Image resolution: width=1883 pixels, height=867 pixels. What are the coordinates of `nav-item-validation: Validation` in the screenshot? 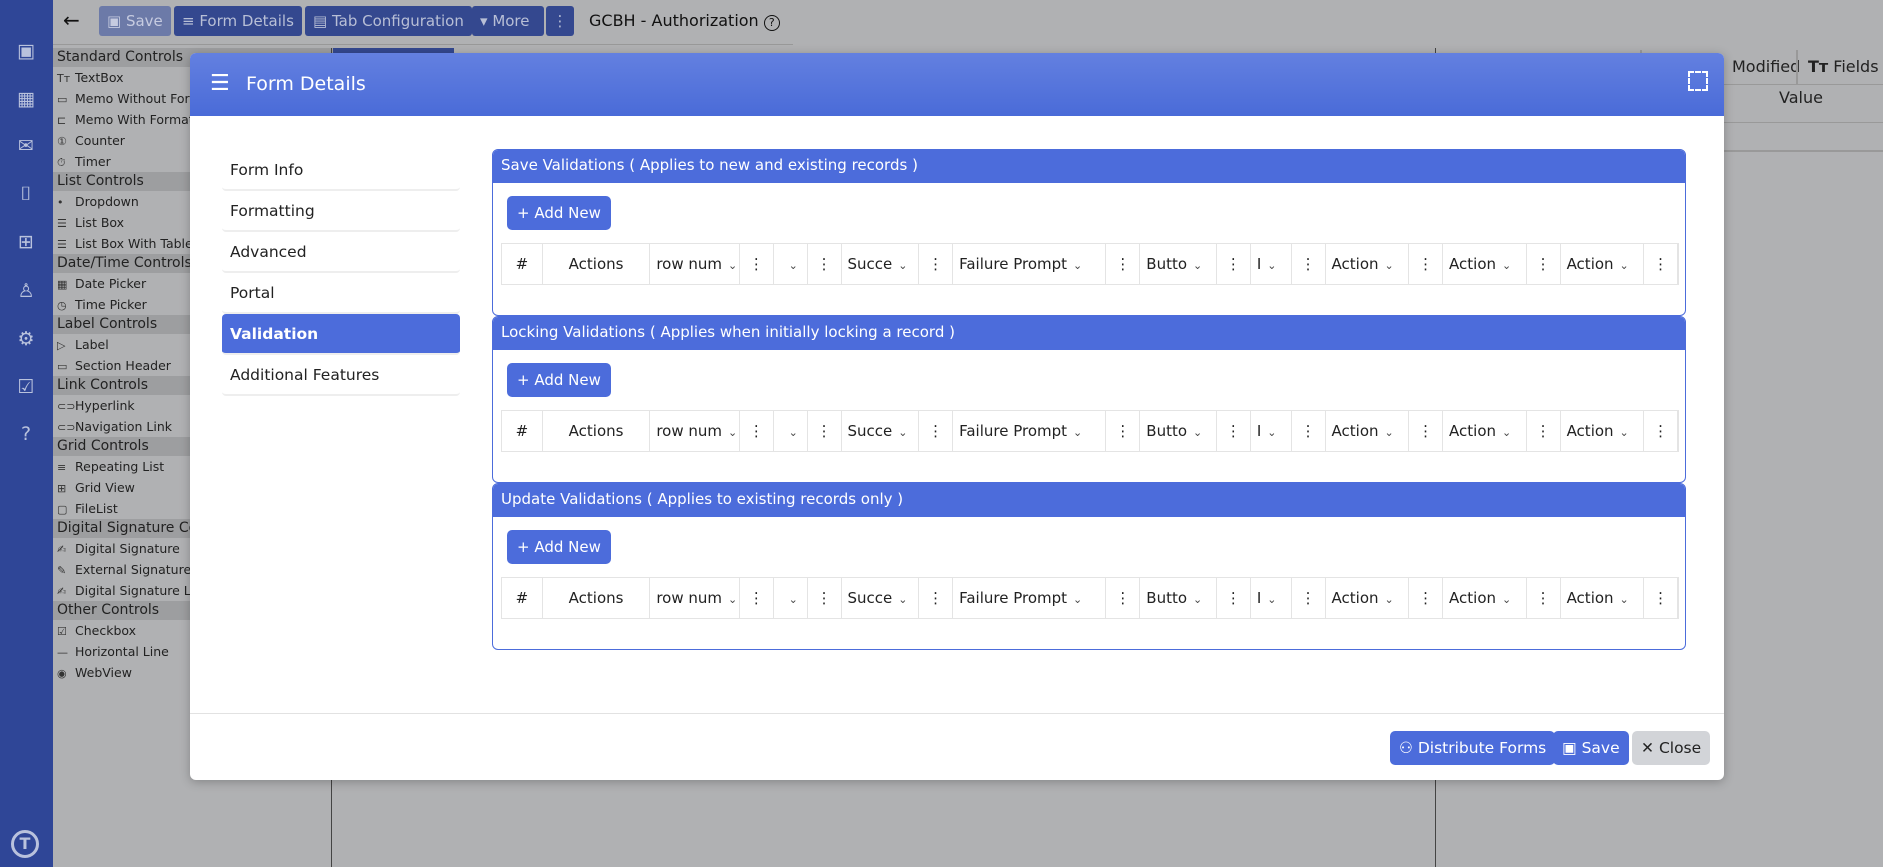 It's located at (341, 334).